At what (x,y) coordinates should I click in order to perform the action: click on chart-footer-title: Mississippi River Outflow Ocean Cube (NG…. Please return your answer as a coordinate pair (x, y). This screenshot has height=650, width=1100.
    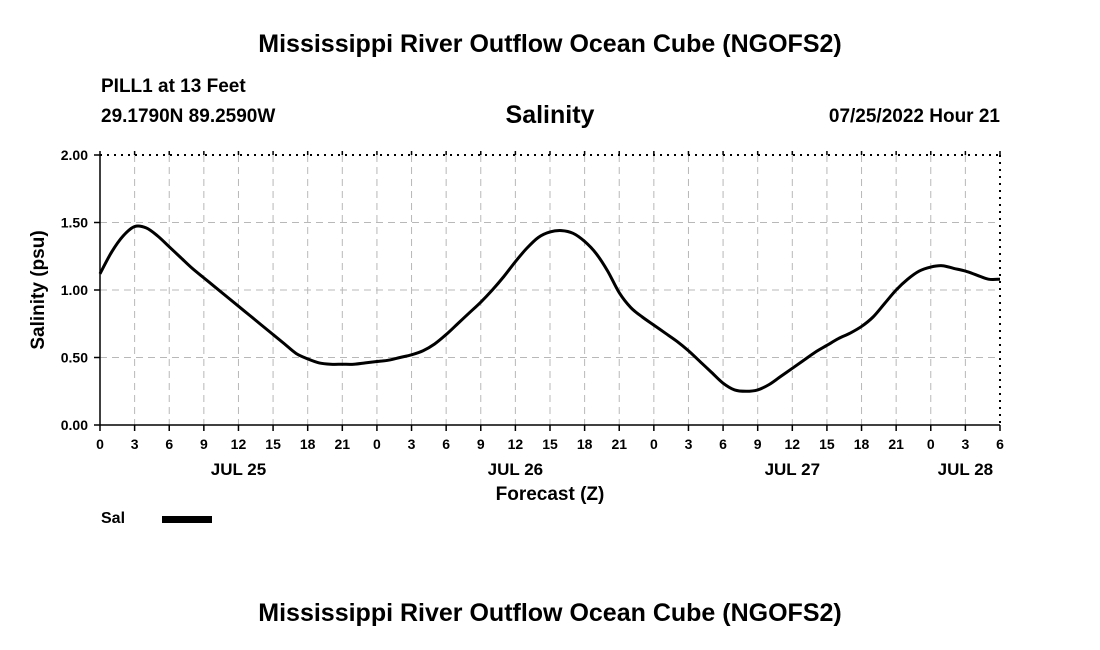
    Looking at the image, I should click on (550, 613).